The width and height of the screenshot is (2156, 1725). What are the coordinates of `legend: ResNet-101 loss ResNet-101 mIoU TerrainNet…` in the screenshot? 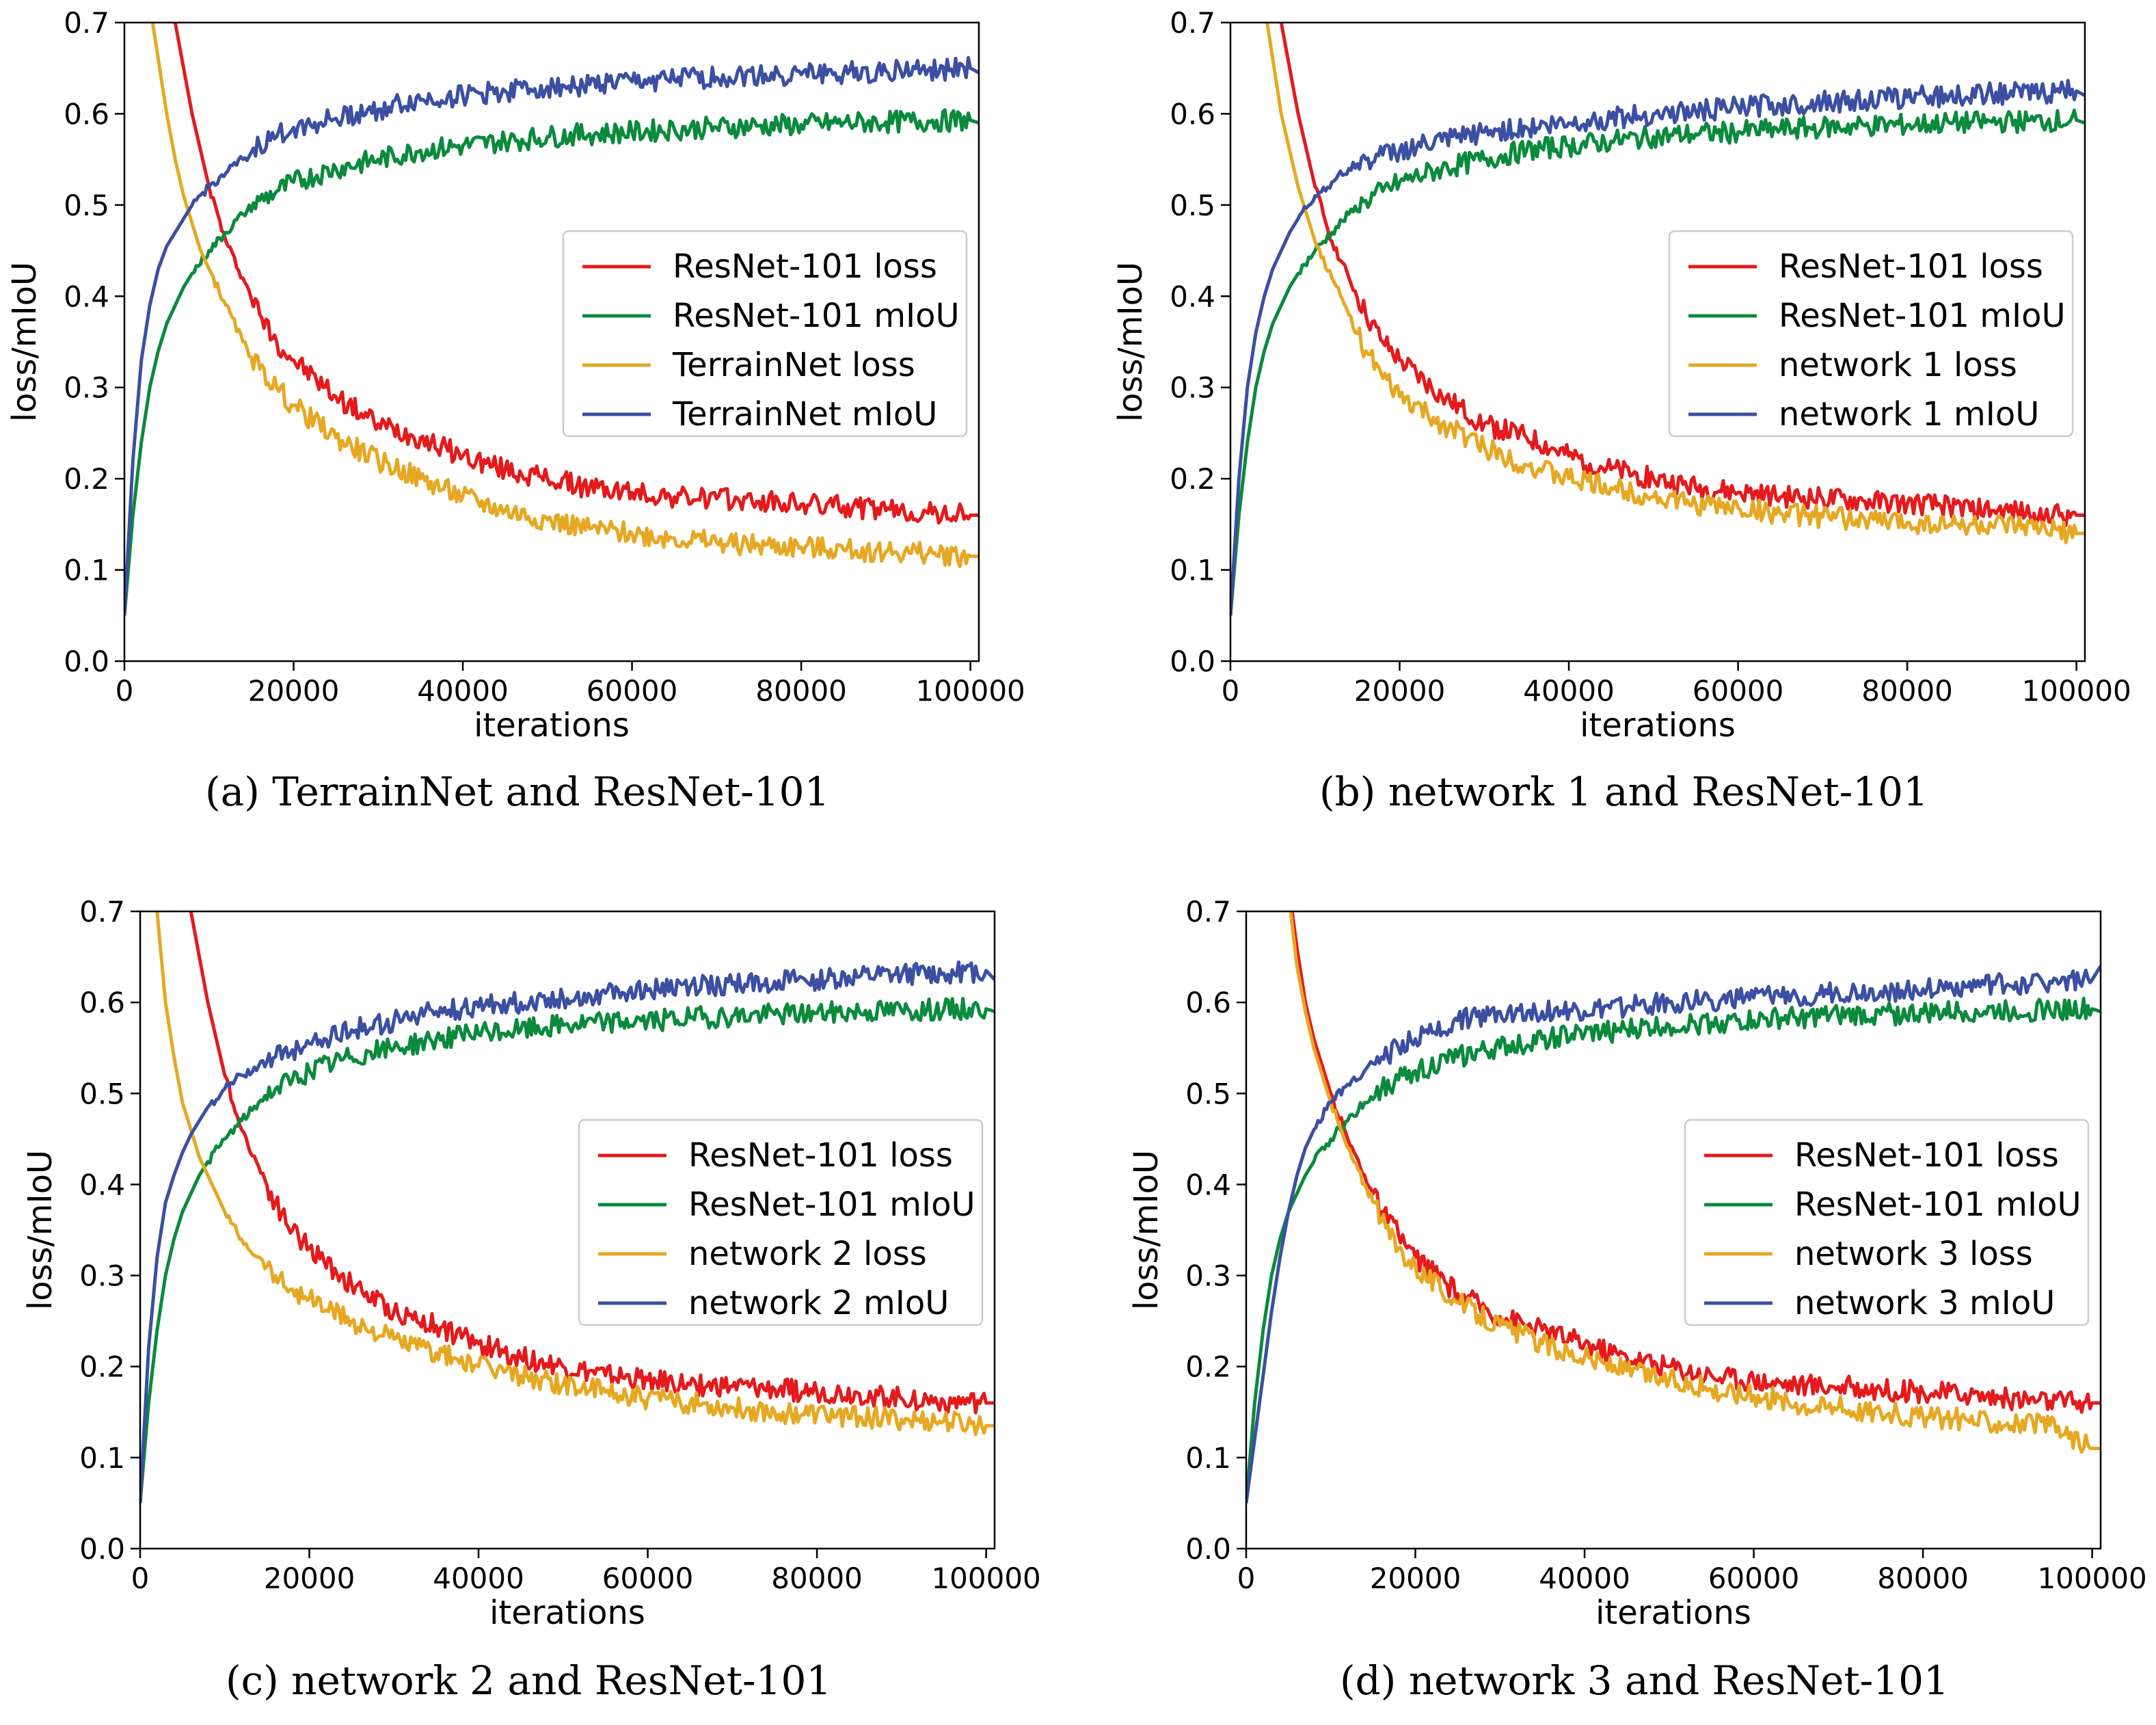 It's located at (765, 334).